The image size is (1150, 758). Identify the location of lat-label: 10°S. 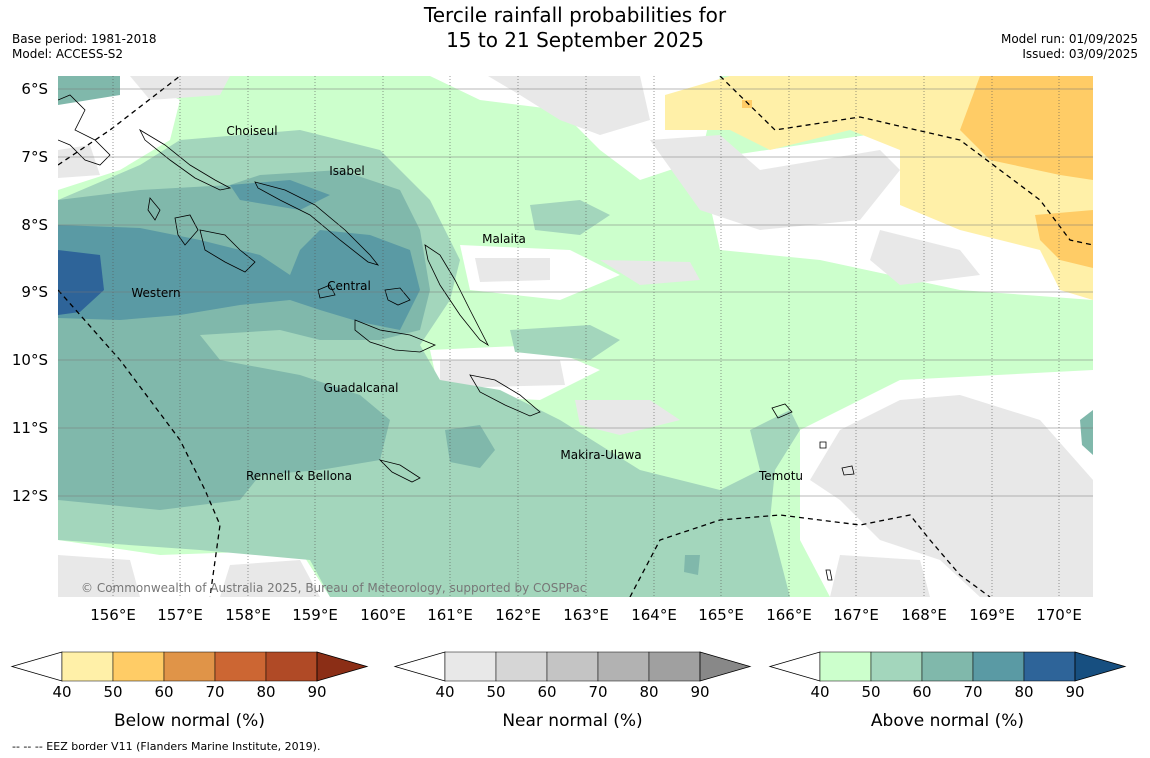
(30, 360).